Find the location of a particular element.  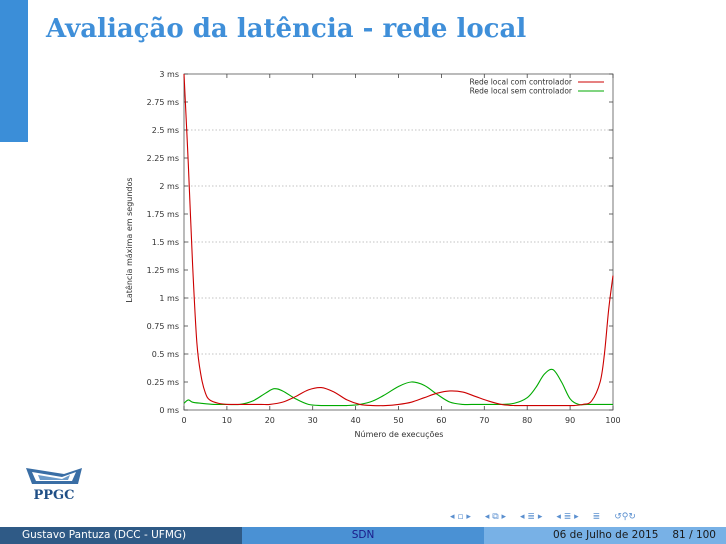

slide-title: Avaliação da latência - rede local is located at coordinates (286, 29).